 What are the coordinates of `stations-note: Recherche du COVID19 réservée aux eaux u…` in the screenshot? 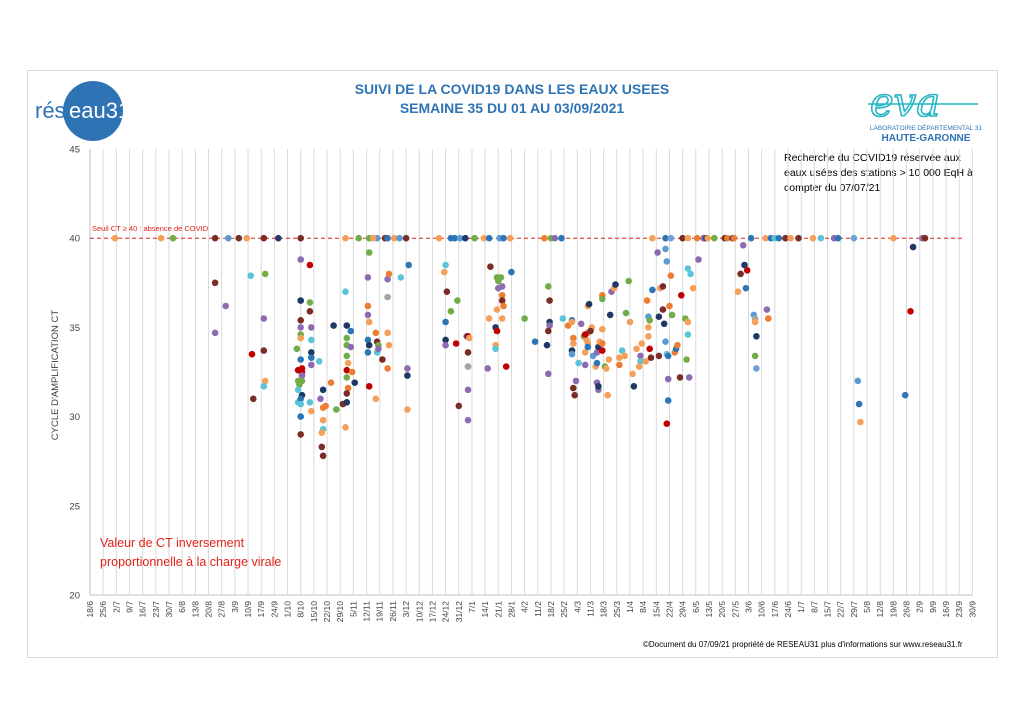 It's located at (878, 173).